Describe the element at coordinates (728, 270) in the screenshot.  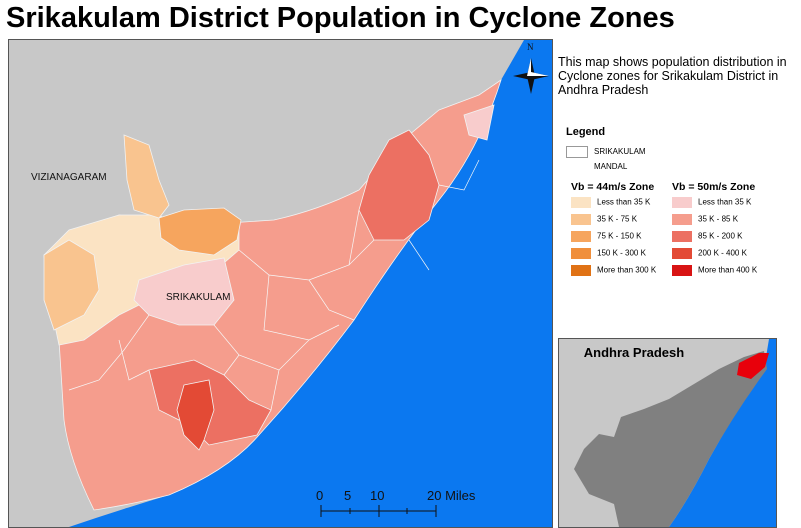
I see `zone-50-label: More than 400 K` at that location.